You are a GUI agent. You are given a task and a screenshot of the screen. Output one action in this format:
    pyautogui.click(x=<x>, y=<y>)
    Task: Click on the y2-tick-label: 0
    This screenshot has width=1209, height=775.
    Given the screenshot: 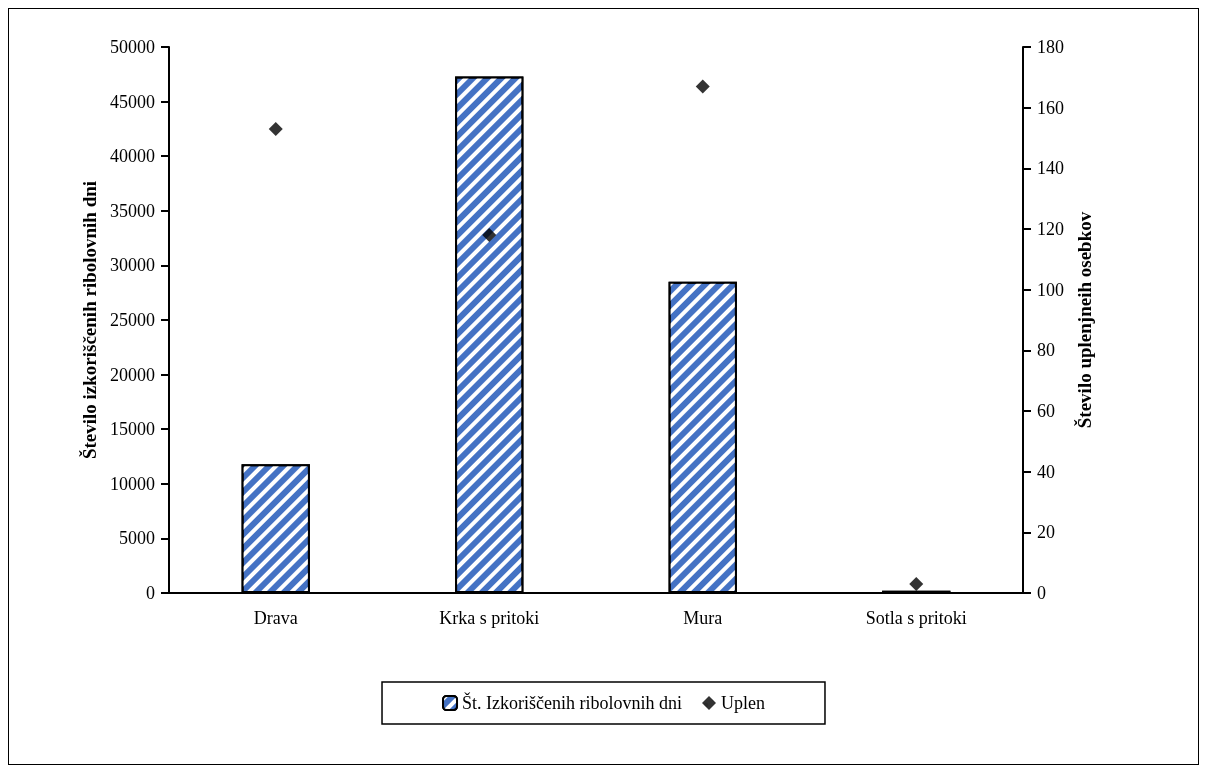 What is the action you would take?
    pyautogui.click(x=1041, y=593)
    